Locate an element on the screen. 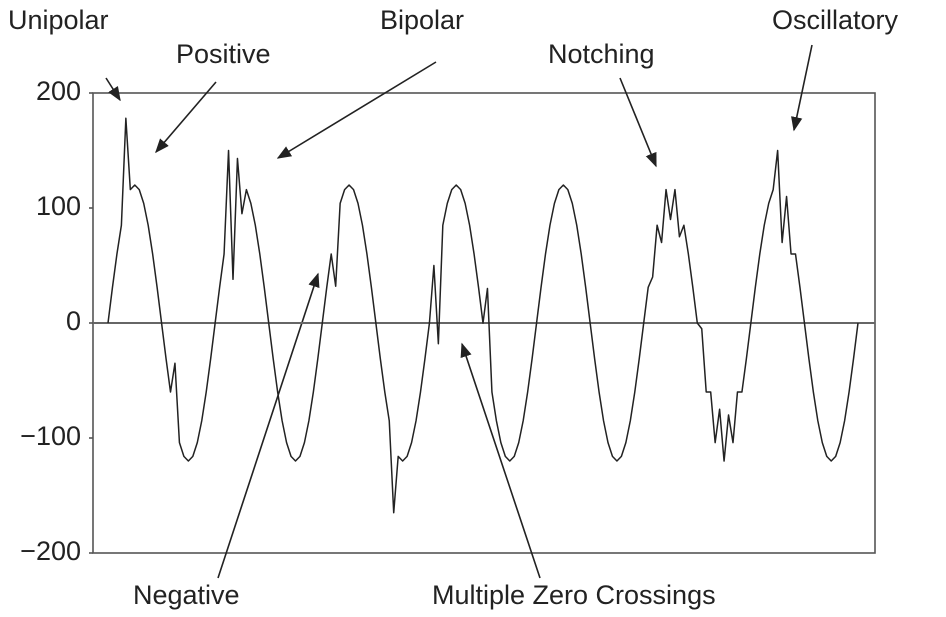  annotation: Notching is located at coordinates (601, 54).